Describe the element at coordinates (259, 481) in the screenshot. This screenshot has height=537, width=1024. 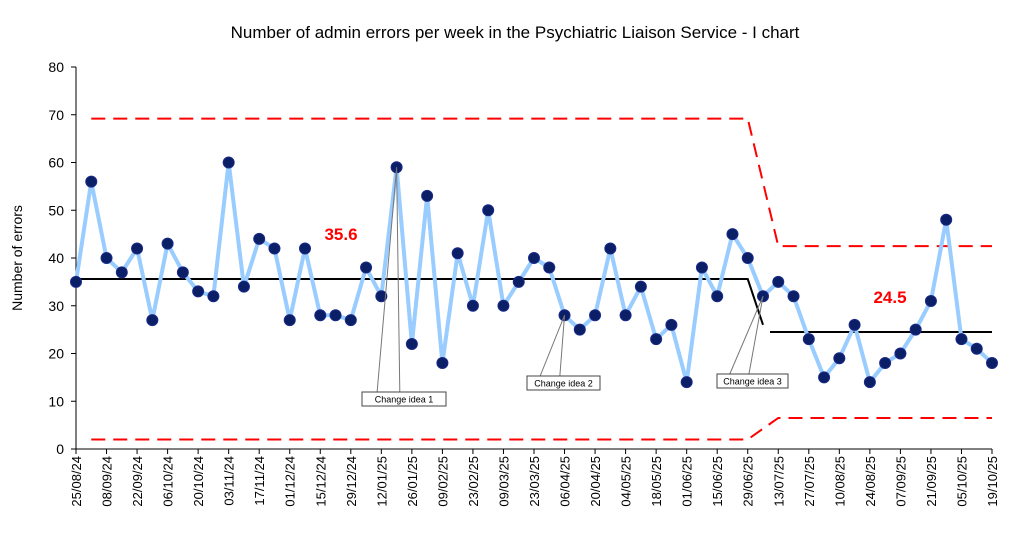
I see `x-tick-label: 17/11/24` at that location.